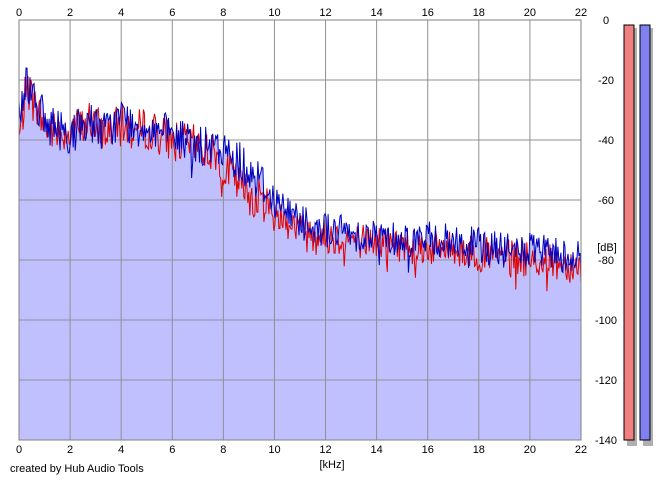  What do you see at coordinates (77, 469) in the screenshot?
I see `credit-text: created by Hub Audio Tools` at bounding box center [77, 469].